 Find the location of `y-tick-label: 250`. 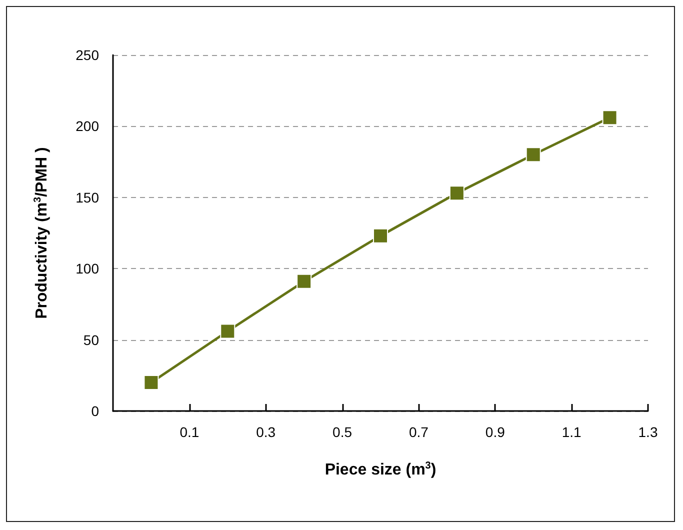

y-tick-label: 250 is located at coordinates (88, 55).